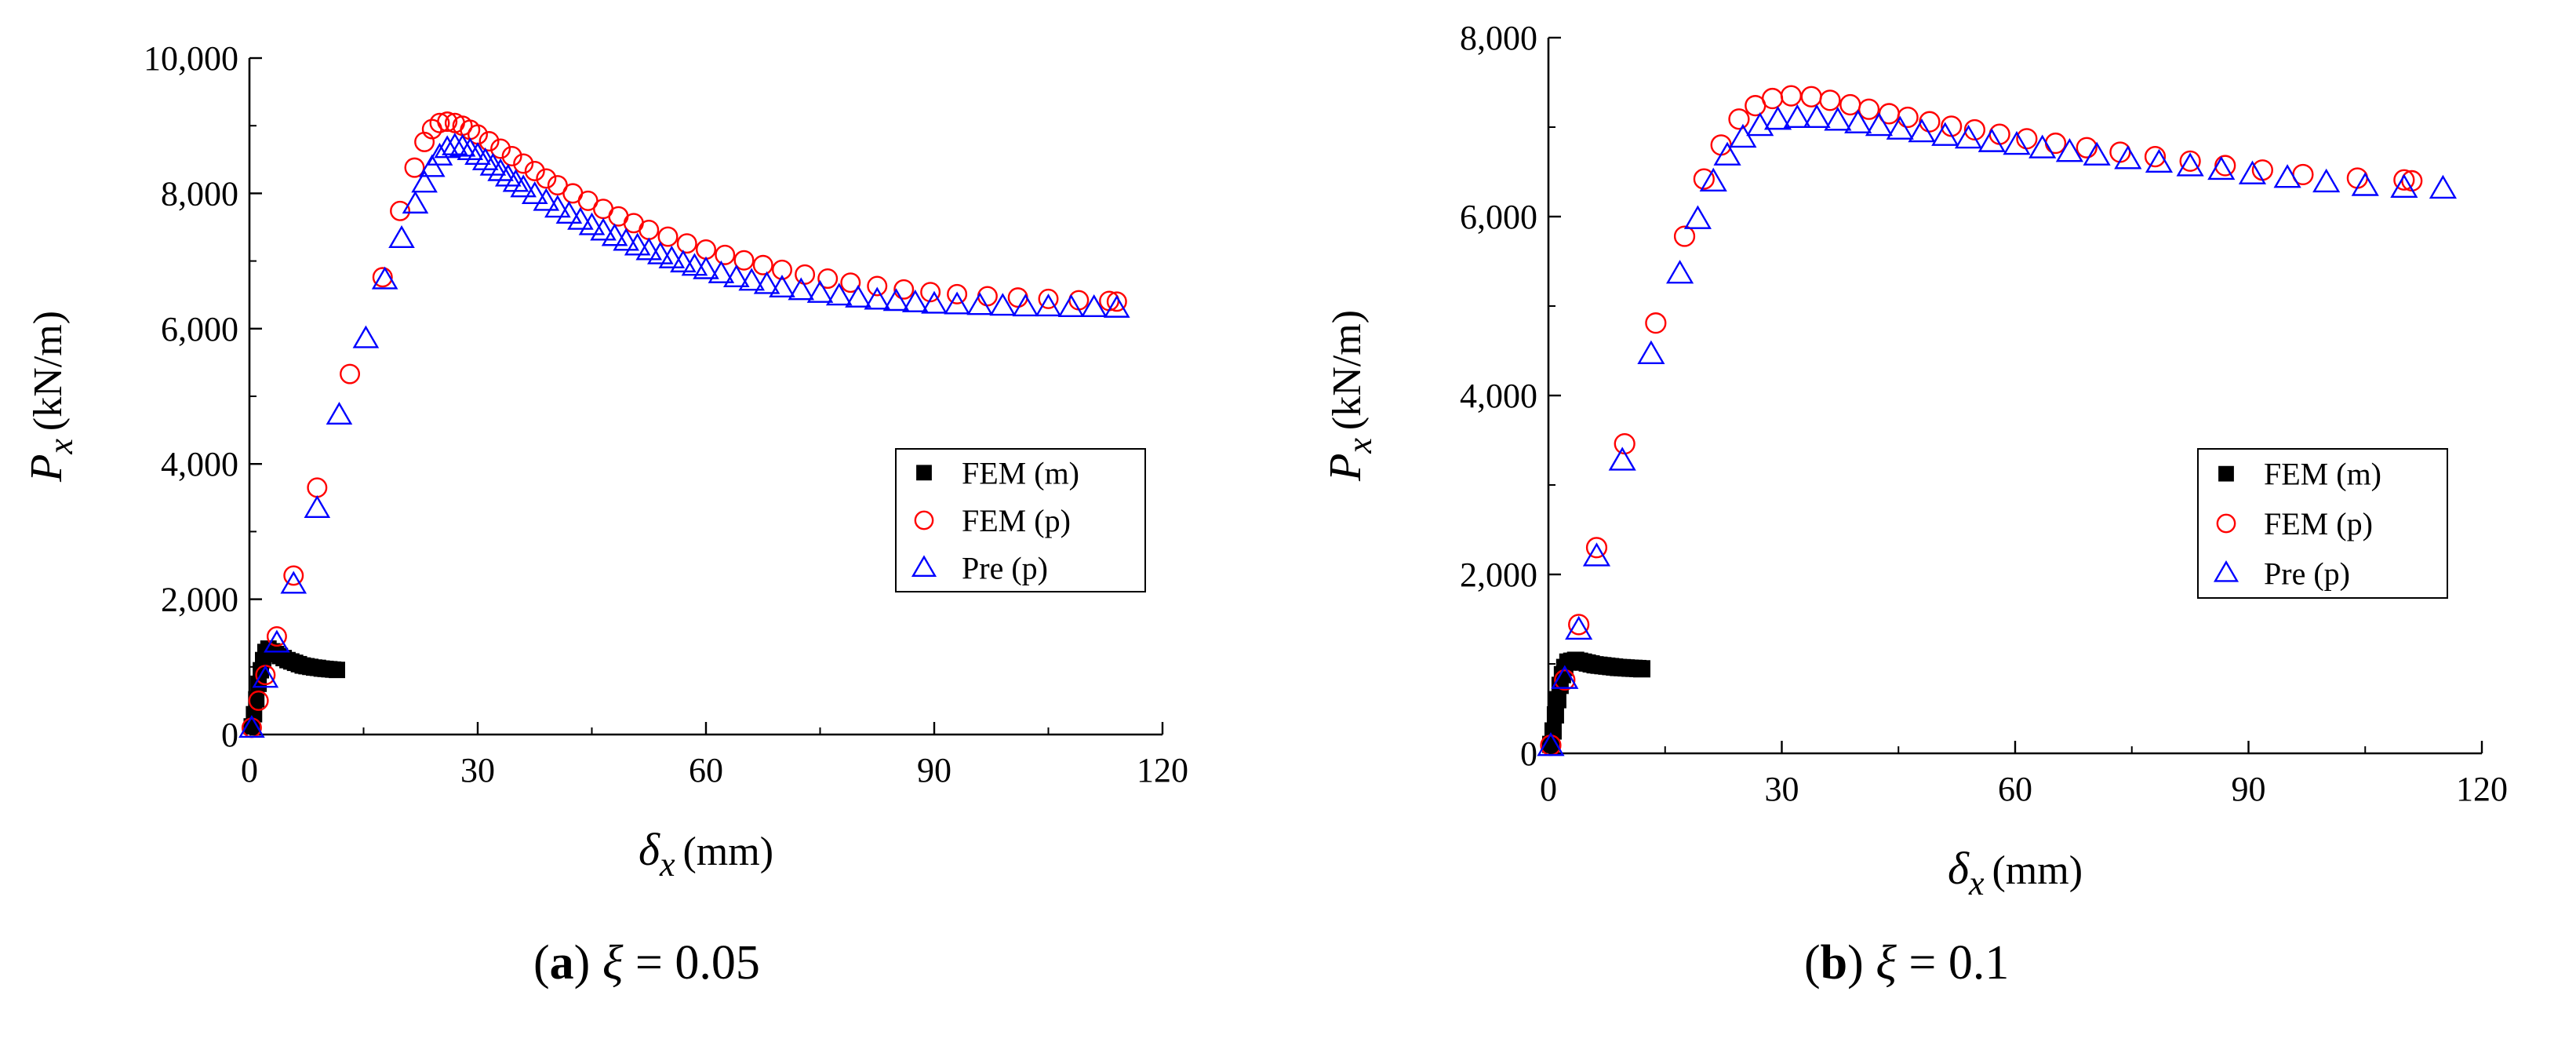 Image resolution: width=2576 pixels, height=1039 pixels. What do you see at coordinates (199, 329) in the screenshot?
I see `y-tick-label-a-3: 6,000` at bounding box center [199, 329].